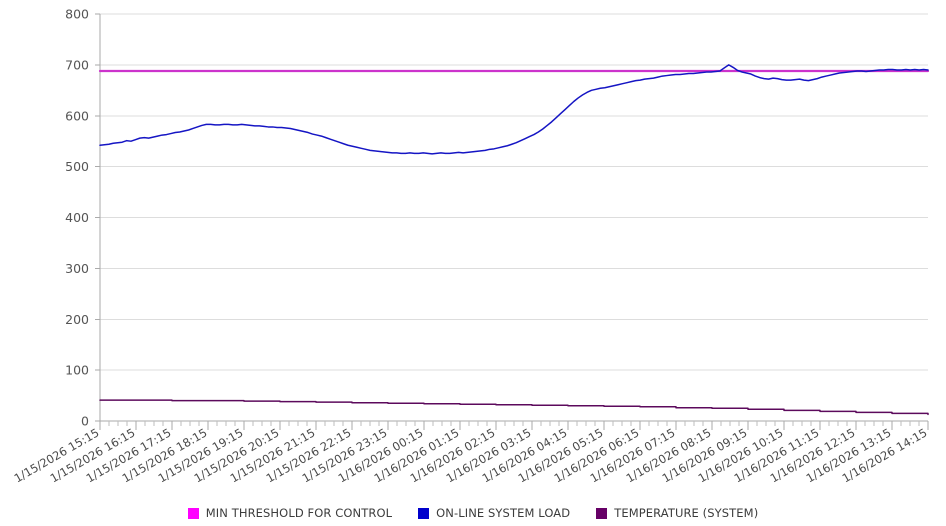 This screenshot has height=526, width=946. I want to click on y-axis-ticks: 0 100 200 300 400 500 600 700 800, so click(82, 218).